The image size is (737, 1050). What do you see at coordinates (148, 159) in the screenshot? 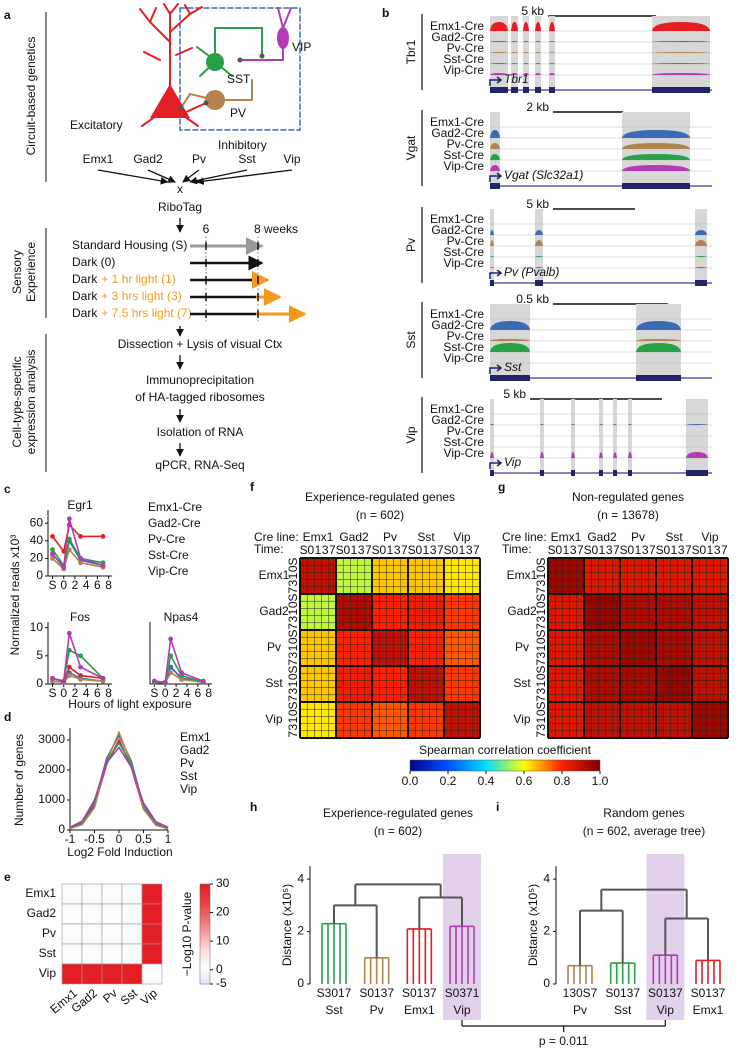
I see `driver-label: Gad2` at bounding box center [148, 159].